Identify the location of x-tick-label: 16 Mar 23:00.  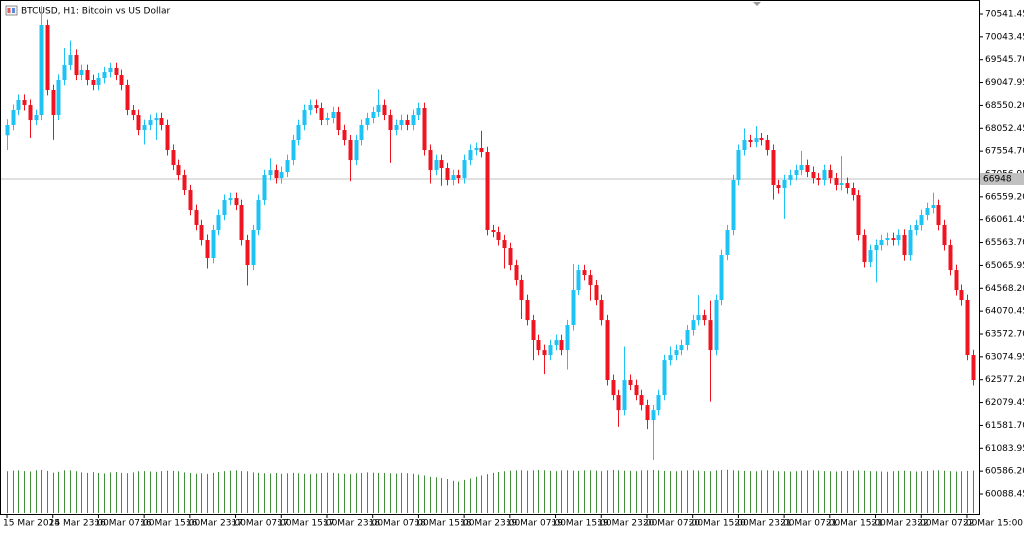
(216, 524).